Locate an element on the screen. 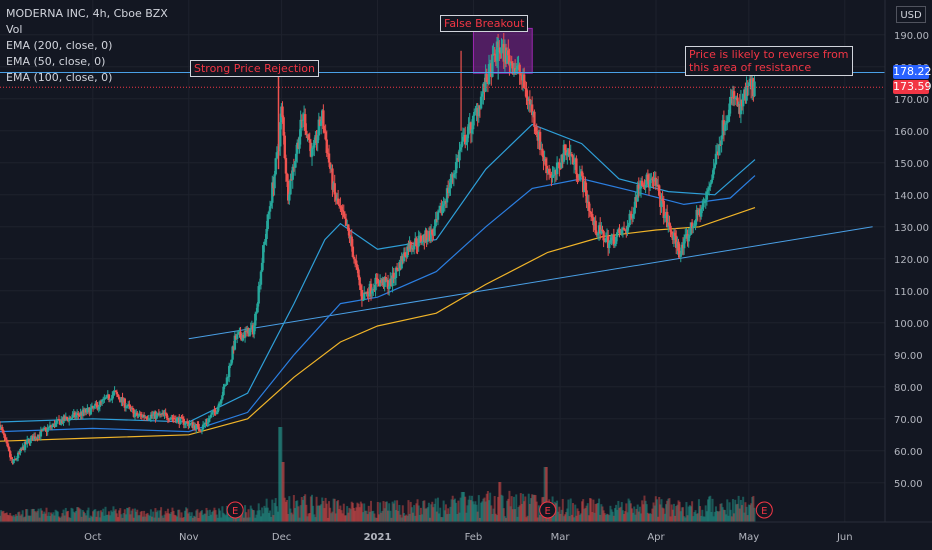  ema-50-label: EMA (50, close, 0) is located at coordinates (56, 61).